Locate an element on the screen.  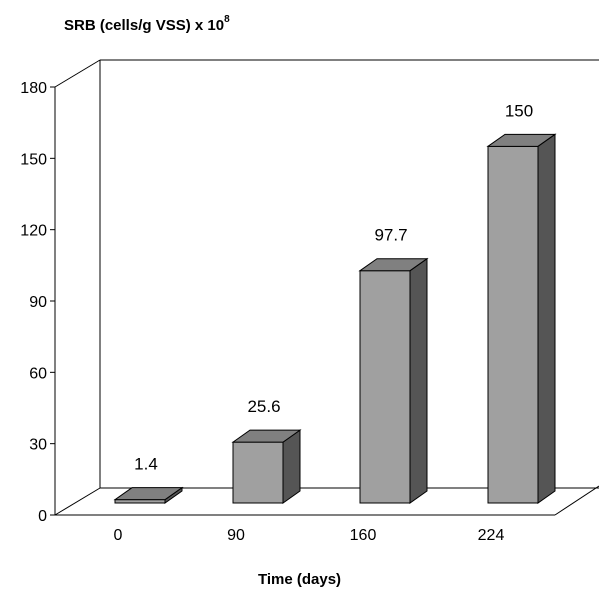
x-axis-title: Time (days) is located at coordinates (299, 579).